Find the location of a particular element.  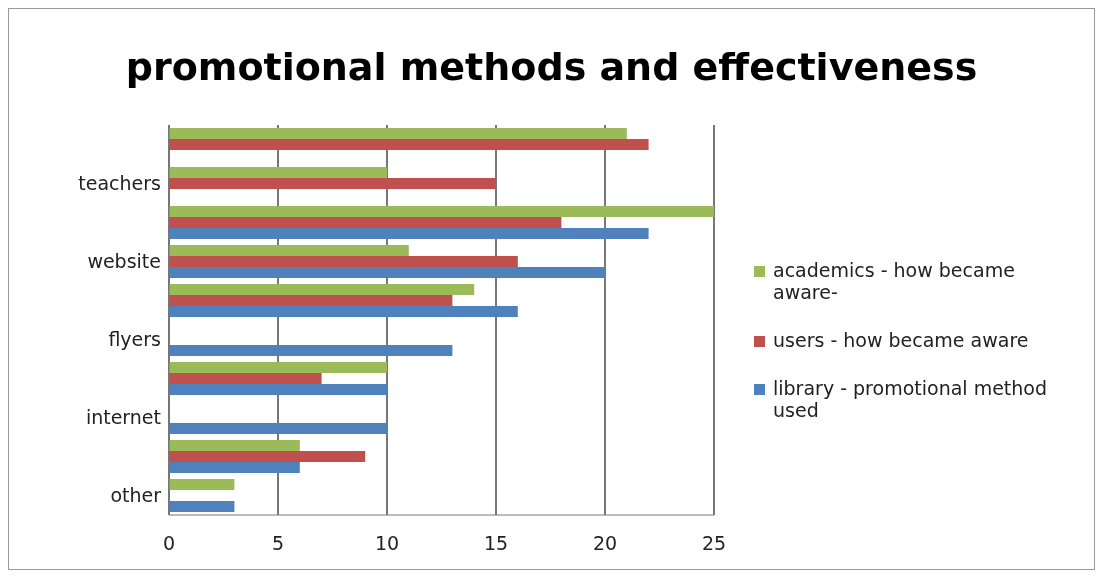

x-tick-label: 20 is located at coordinates (605, 543).